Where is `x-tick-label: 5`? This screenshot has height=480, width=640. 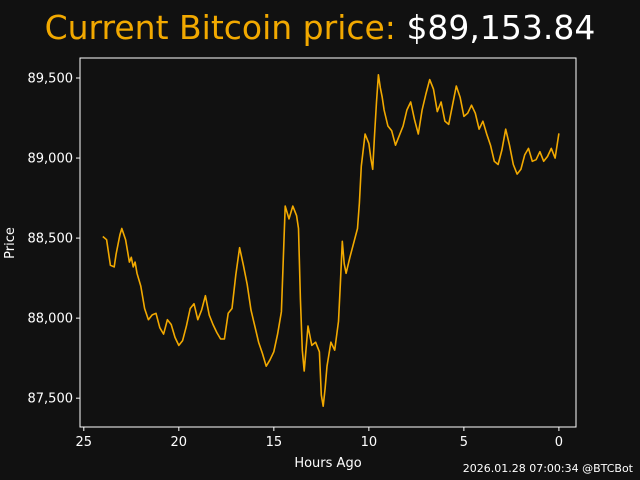 x-tick-label: 5 is located at coordinates (464, 442).